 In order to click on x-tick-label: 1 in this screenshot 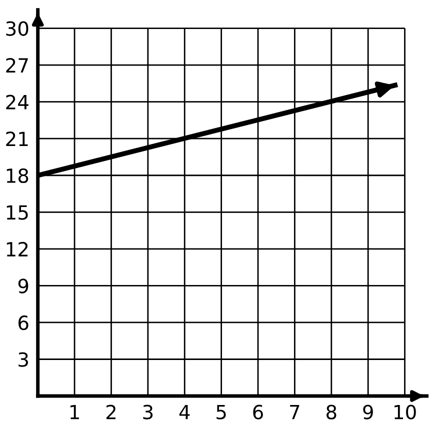, I will do `click(74, 412)`.